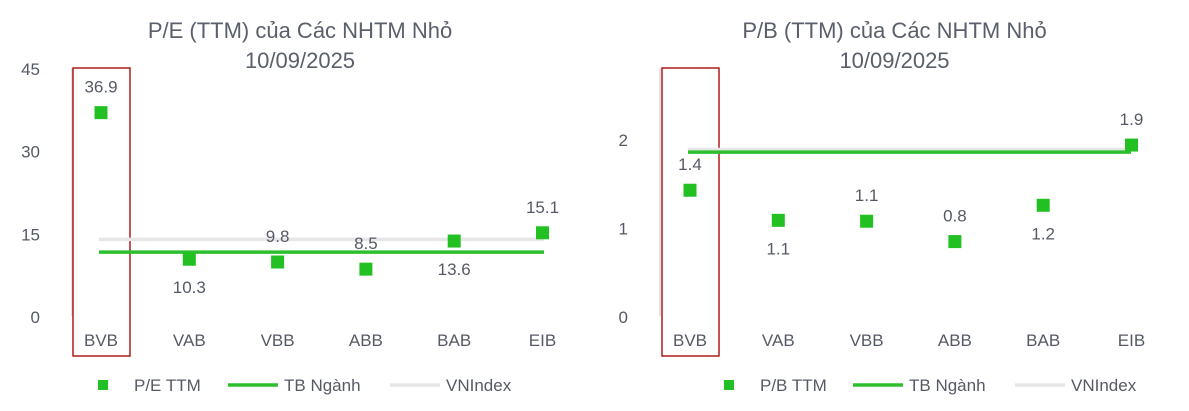  Describe the element at coordinates (542, 340) in the screenshot. I see `pe-category-label: EIB` at that location.